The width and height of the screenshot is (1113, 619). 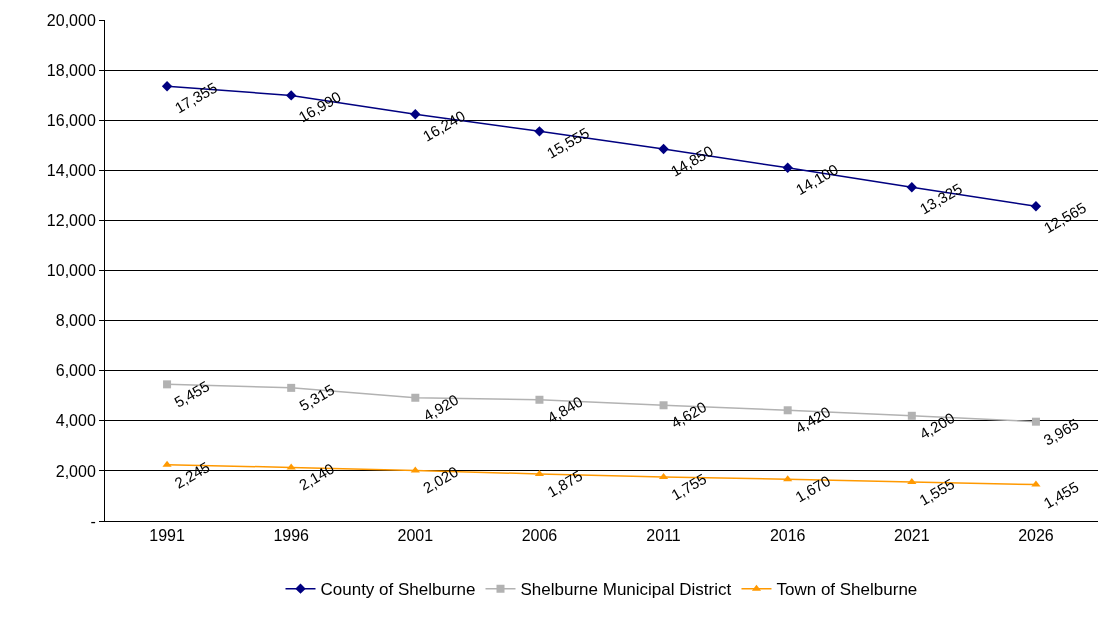 I want to click on data-label: 4,920, so click(x=441, y=407).